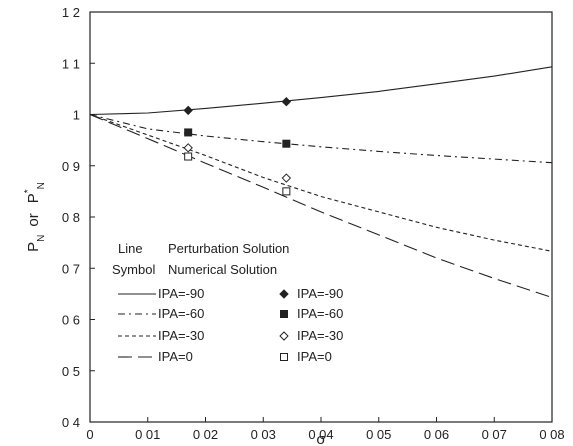 The width and height of the screenshot is (573, 446). What do you see at coordinates (181, 293) in the screenshot?
I see `legend-line-label: IPA=-90` at bounding box center [181, 293].